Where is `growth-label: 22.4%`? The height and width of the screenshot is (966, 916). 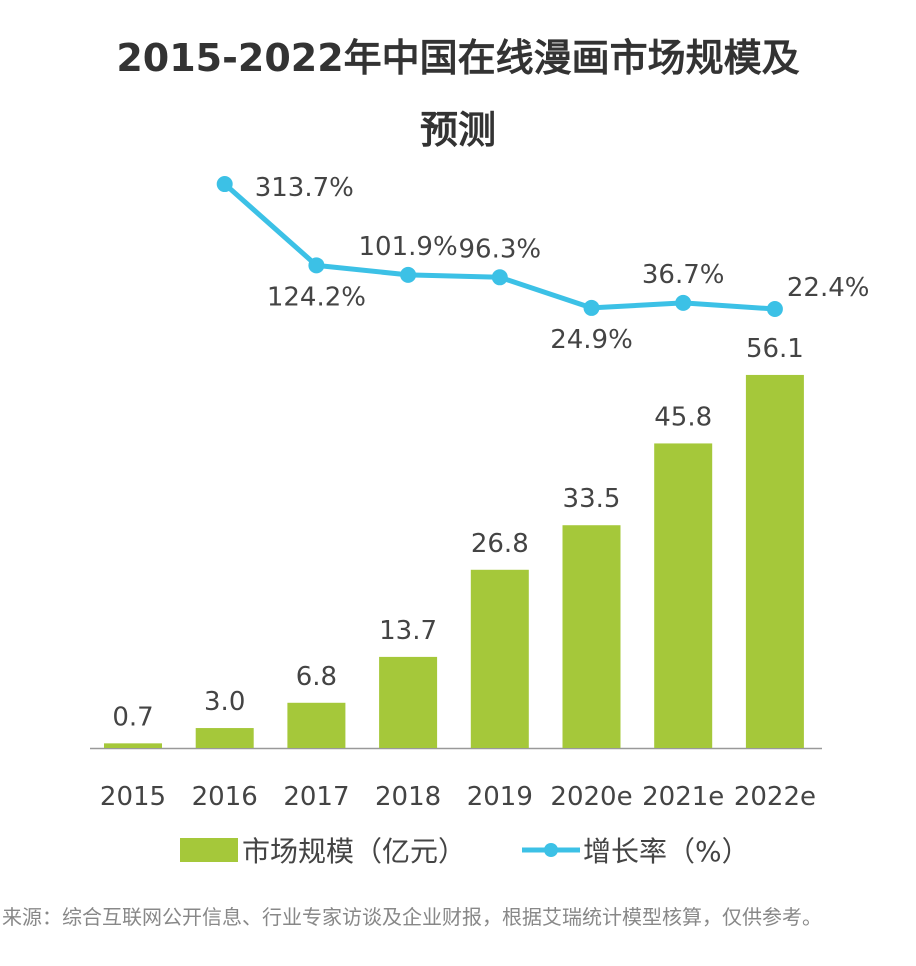
growth-label: 22.4% is located at coordinates (828, 288).